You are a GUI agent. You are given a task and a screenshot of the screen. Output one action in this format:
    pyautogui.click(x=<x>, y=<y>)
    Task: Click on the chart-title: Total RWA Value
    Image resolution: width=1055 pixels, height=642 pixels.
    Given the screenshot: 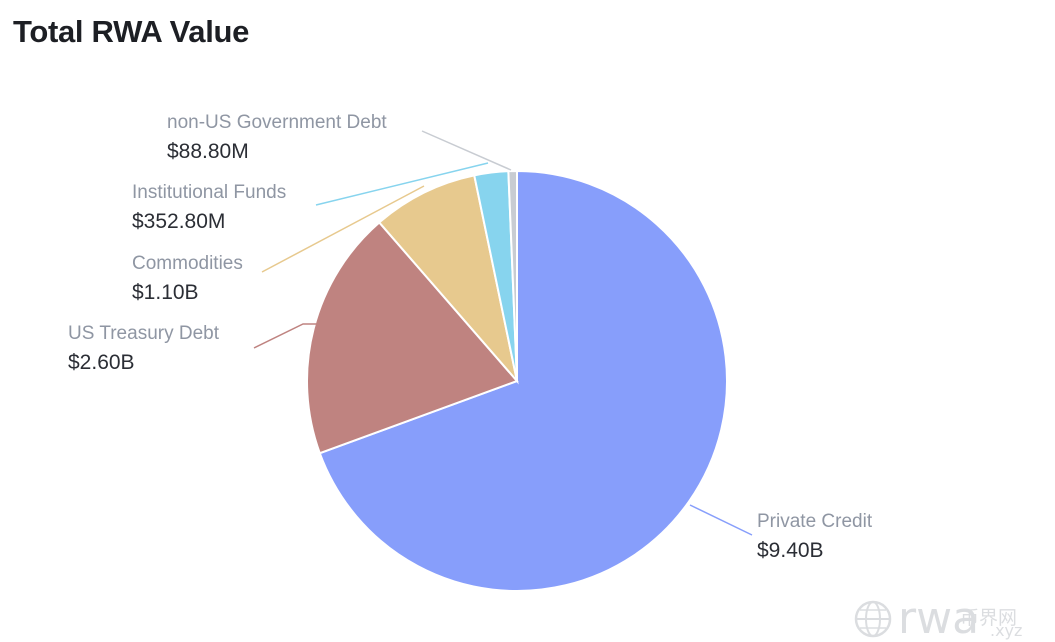 What is the action you would take?
    pyautogui.click(x=131, y=31)
    